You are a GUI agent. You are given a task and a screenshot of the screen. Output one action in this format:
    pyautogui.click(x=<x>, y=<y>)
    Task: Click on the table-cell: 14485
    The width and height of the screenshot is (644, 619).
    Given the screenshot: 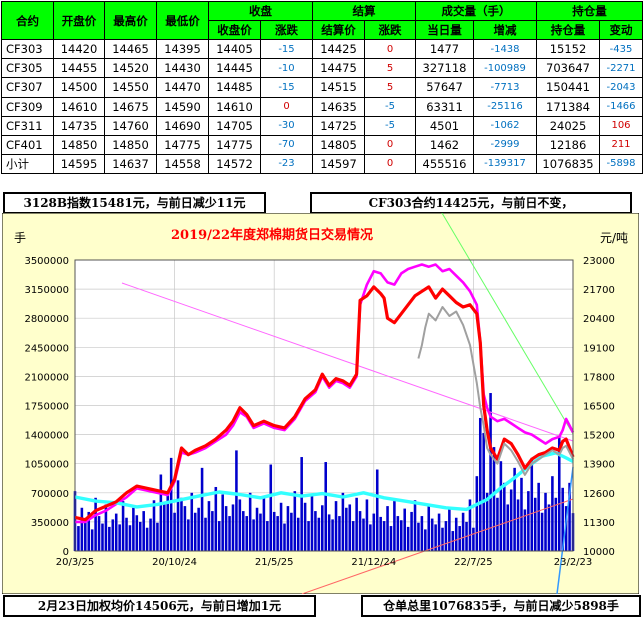 What is the action you would take?
    pyautogui.click(x=234, y=87)
    